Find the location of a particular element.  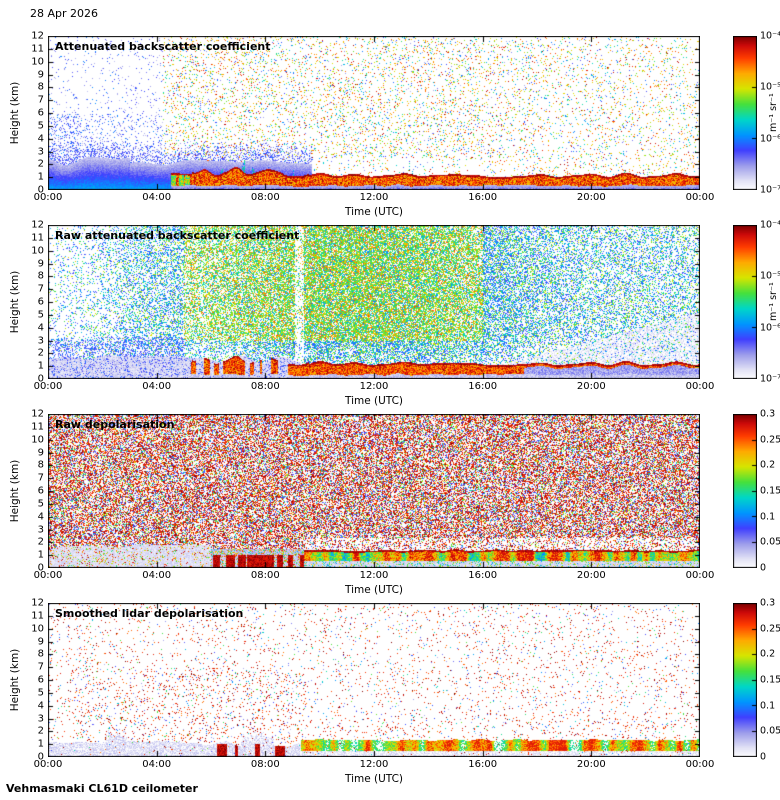

colorbar-unit-label: m⁻¹ sr⁻¹ is located at coordinates (773, 113).